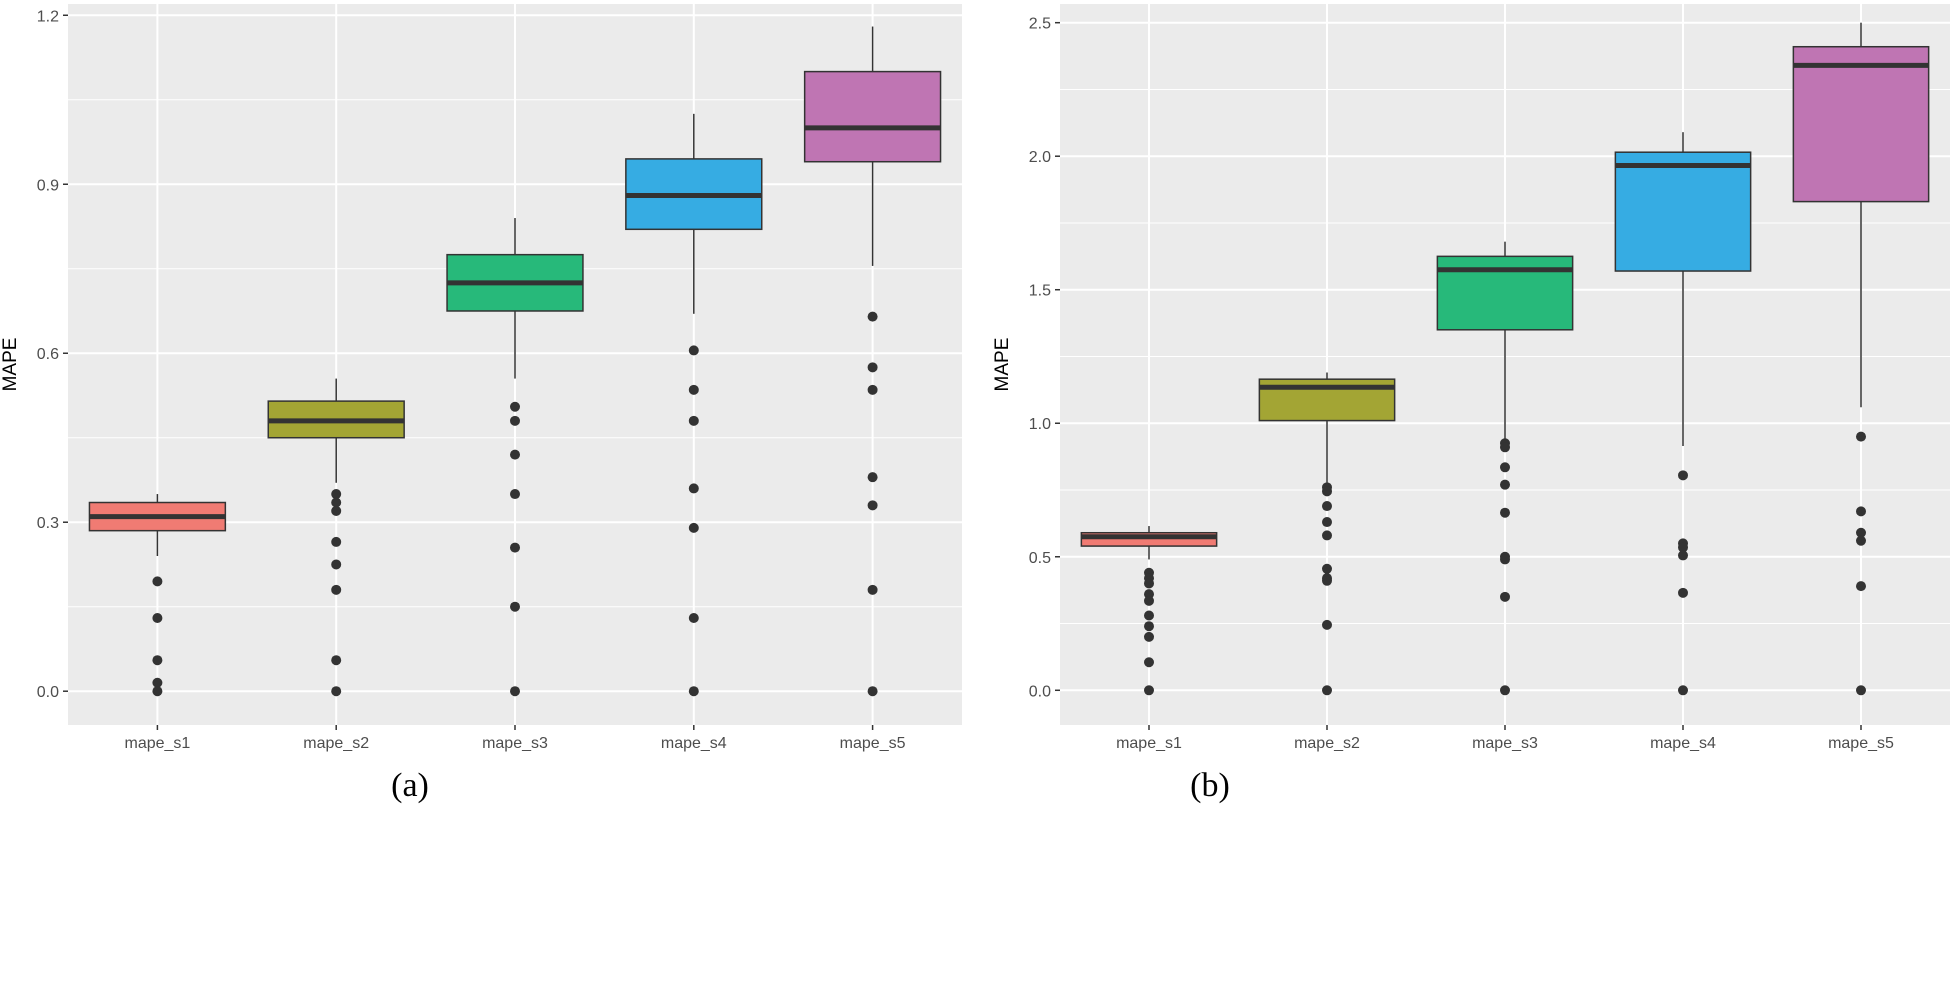  I want to click on y-tick-label: 1.5, so click(1040, 291).